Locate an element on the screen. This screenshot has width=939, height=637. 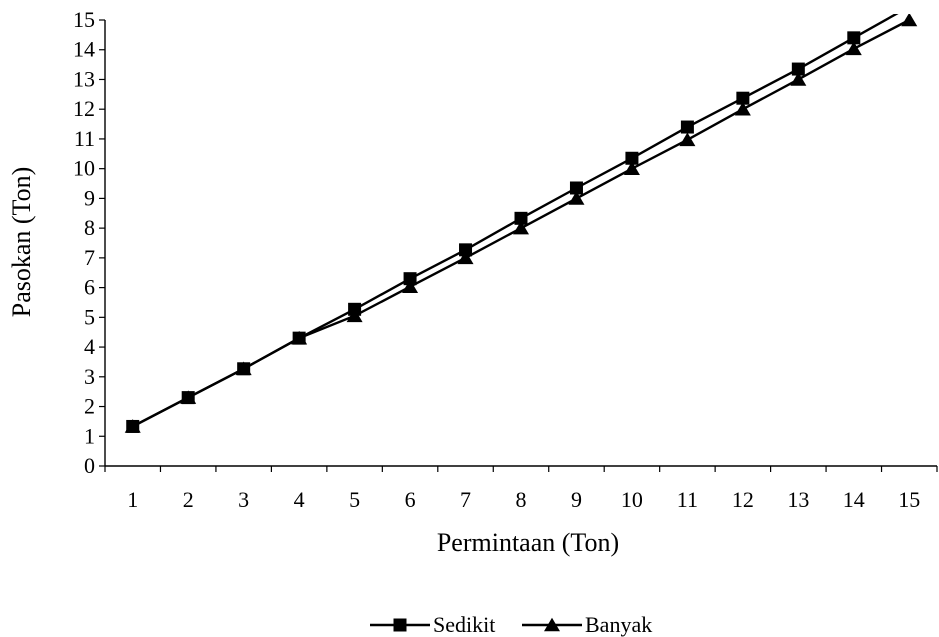
x-tick-label: 12 is located at coordinates (743, 499).